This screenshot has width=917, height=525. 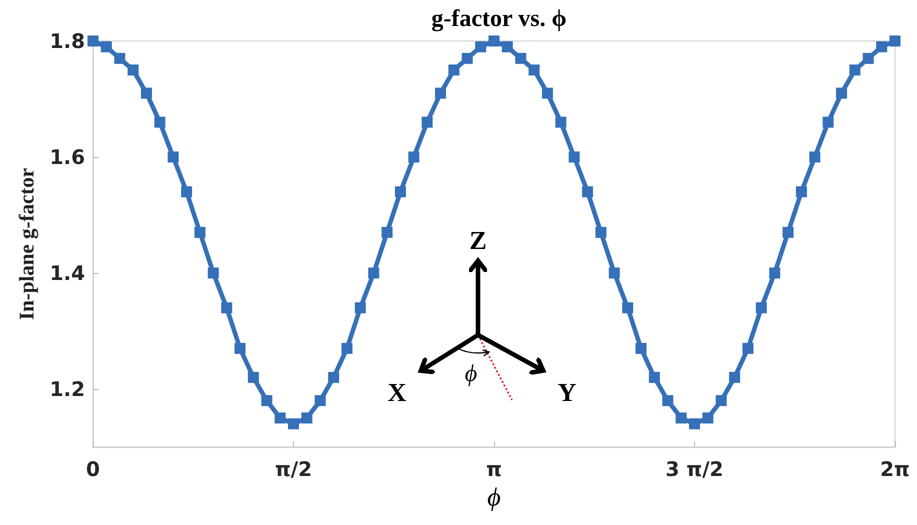 What do you see at coordinates (67, 41) in the screenshot?
I see `y-tick-label: 1.8` at bounding box center [67, 41].